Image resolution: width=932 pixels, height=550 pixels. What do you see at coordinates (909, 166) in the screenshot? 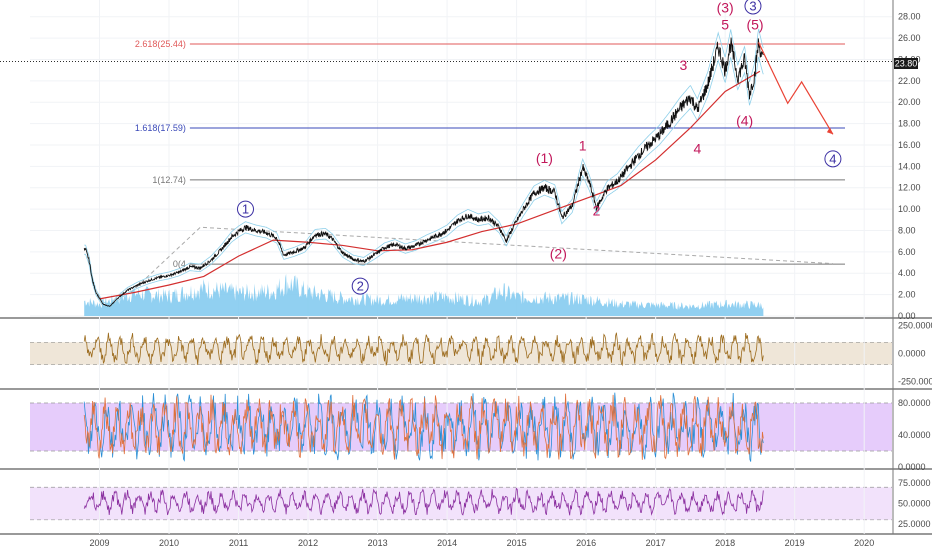
I see `price-tick-label: 14.00` at bounding box center [909, 166].